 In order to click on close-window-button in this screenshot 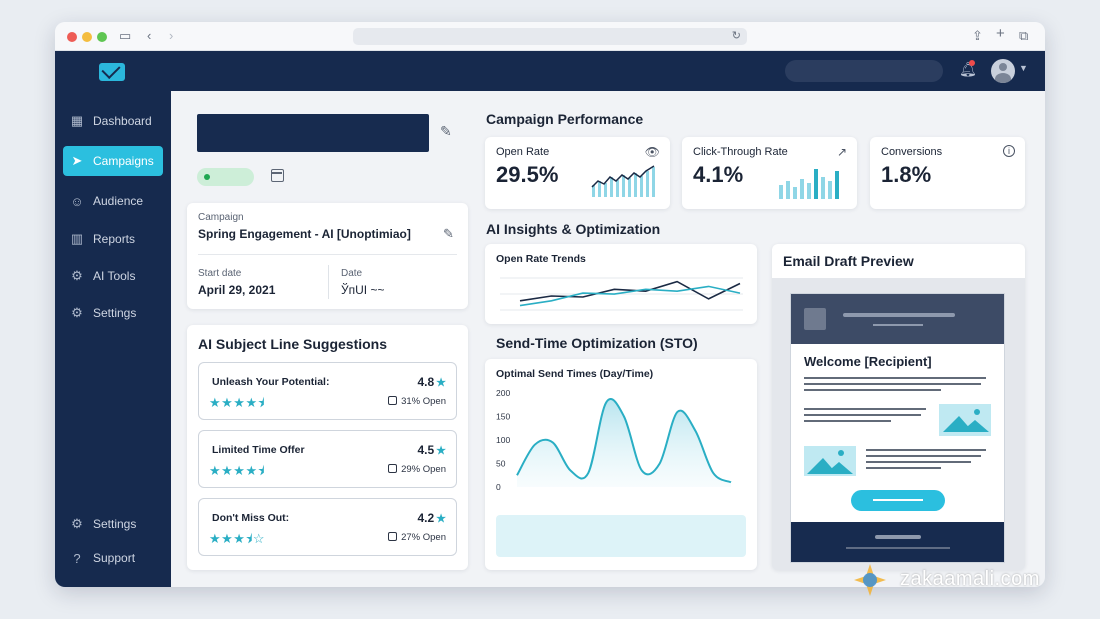, I will do `click(72, 37)`.